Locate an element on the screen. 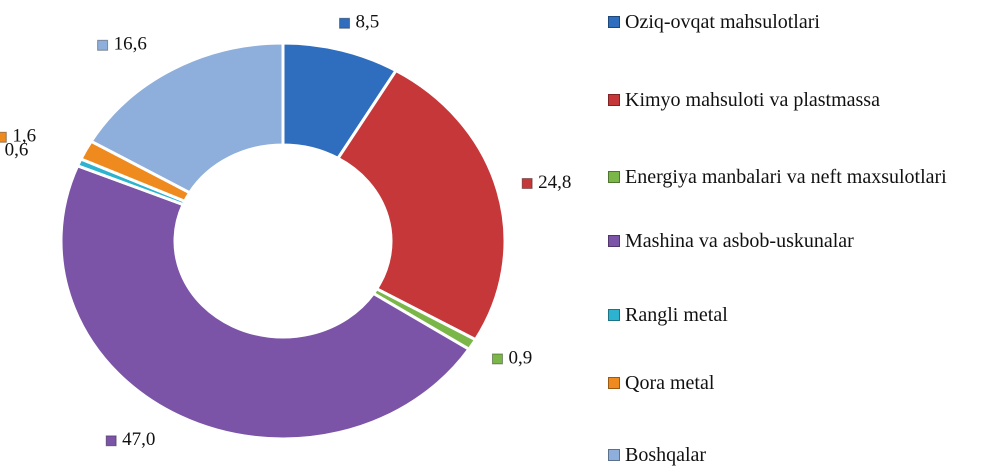 Image resolution: width=998 pixels, height=468 pixels. legend-item: Mashina va asbob-uskunalar is located at coordinates (800, 241).